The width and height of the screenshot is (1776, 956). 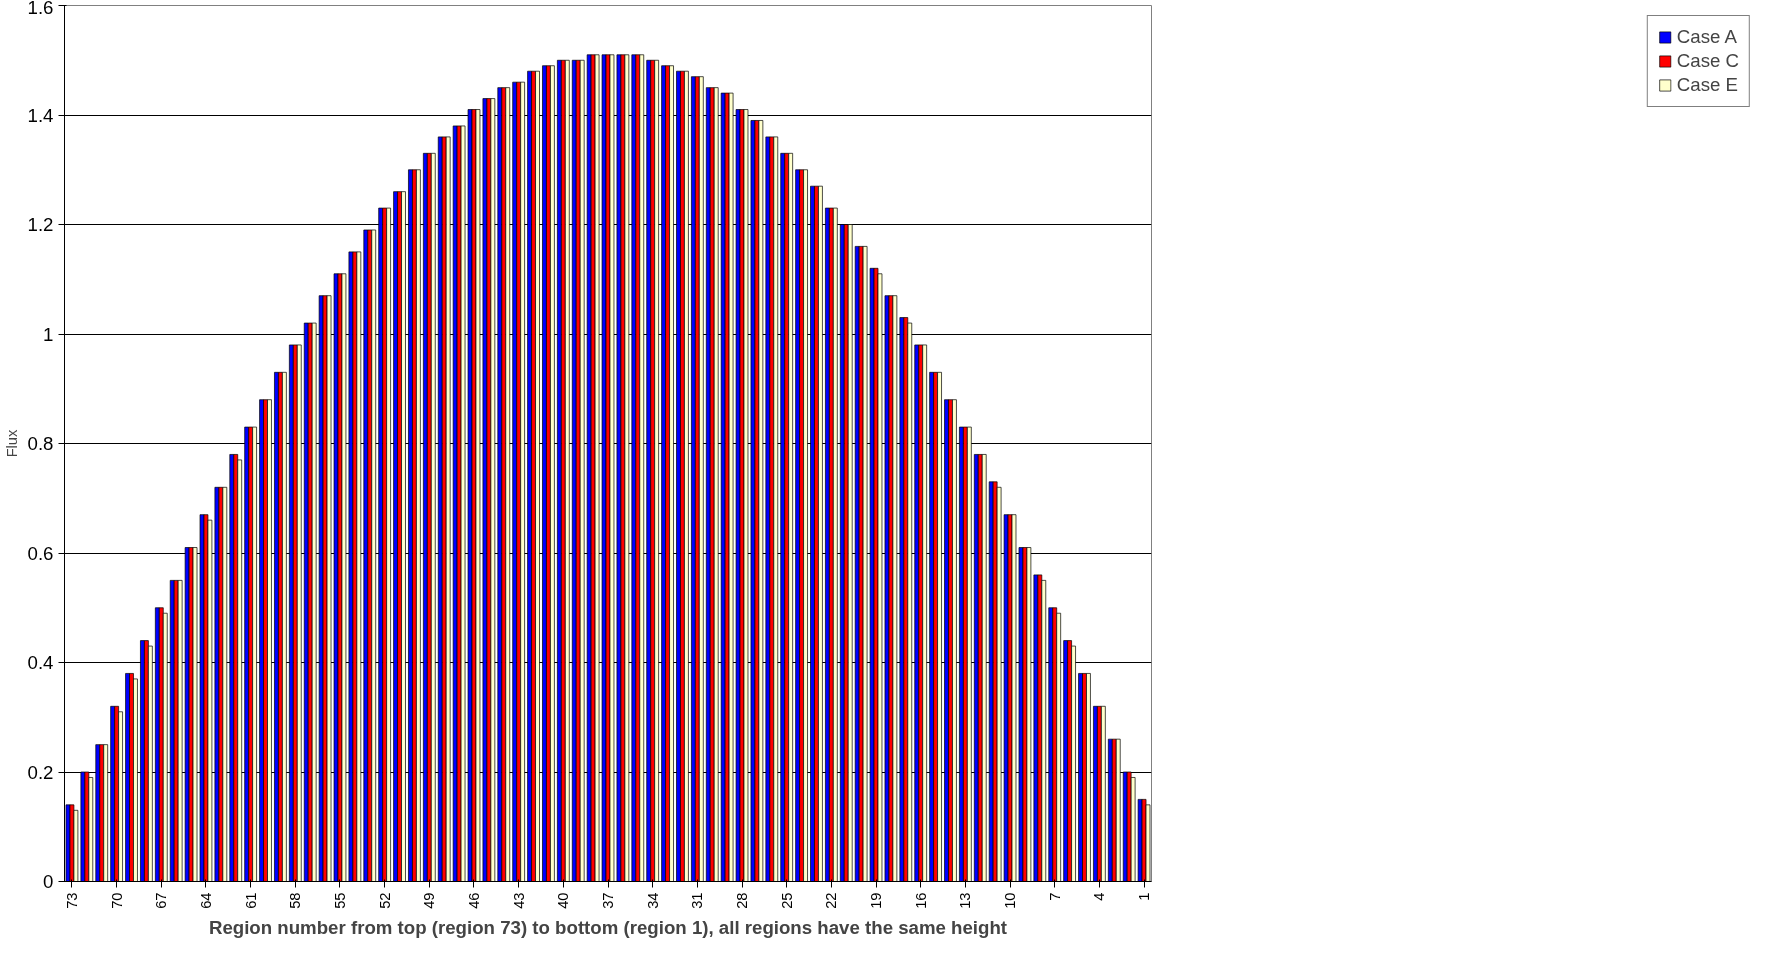 What do you see at coordinates (116, 900) in the screenshot?
I see `x-tick-label: 70` at bounding box center [116, 900].